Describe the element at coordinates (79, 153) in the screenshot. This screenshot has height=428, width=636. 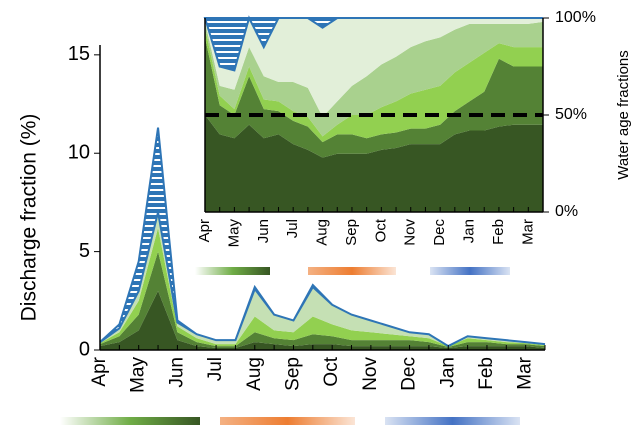
I see `y-tick-label: 10` at that location.